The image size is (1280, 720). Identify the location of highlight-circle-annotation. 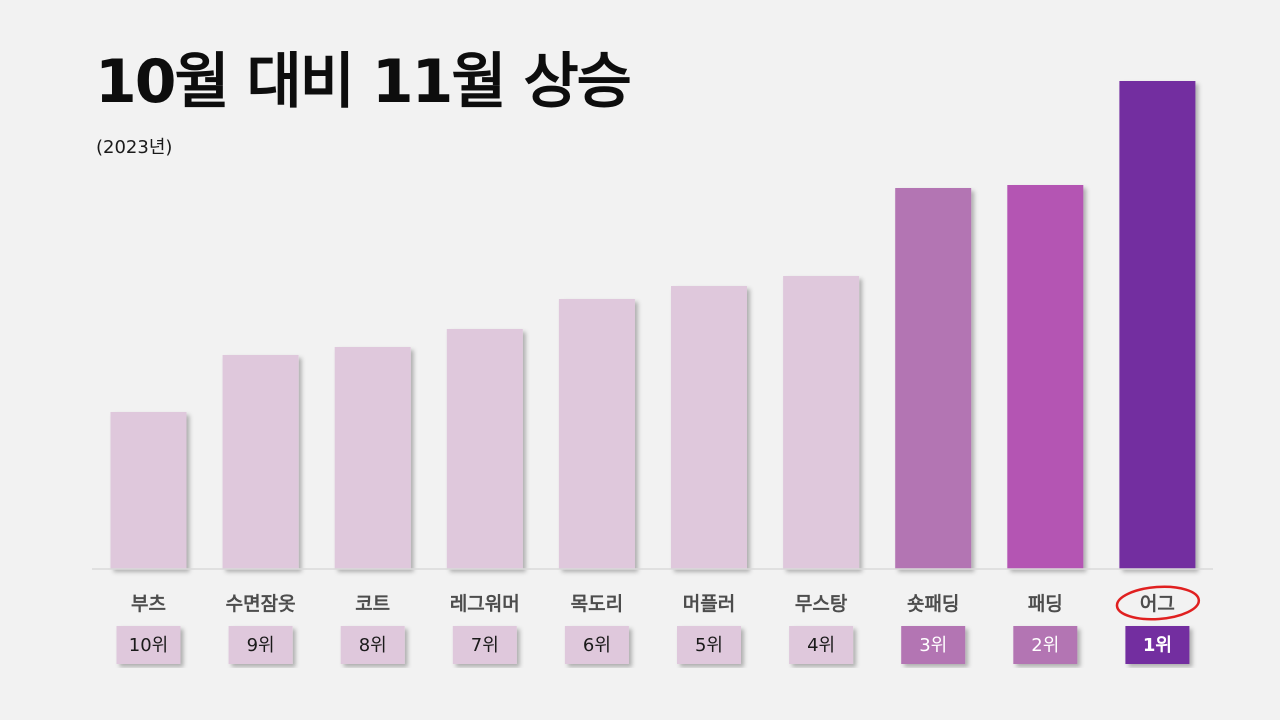
(1158, 603).